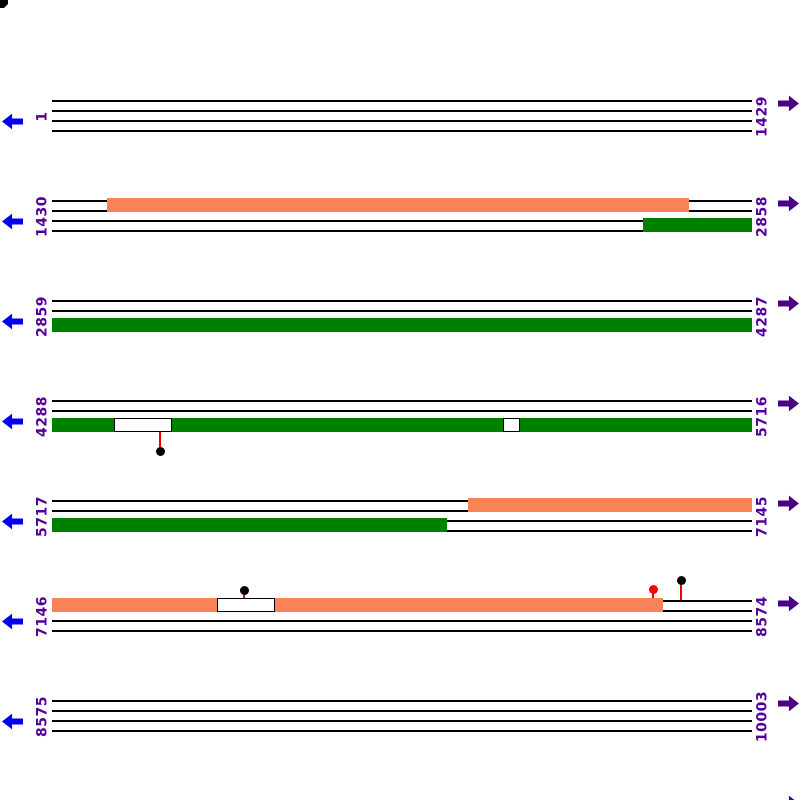  I want to click on row-end-position: 2858, so click(762, 216).